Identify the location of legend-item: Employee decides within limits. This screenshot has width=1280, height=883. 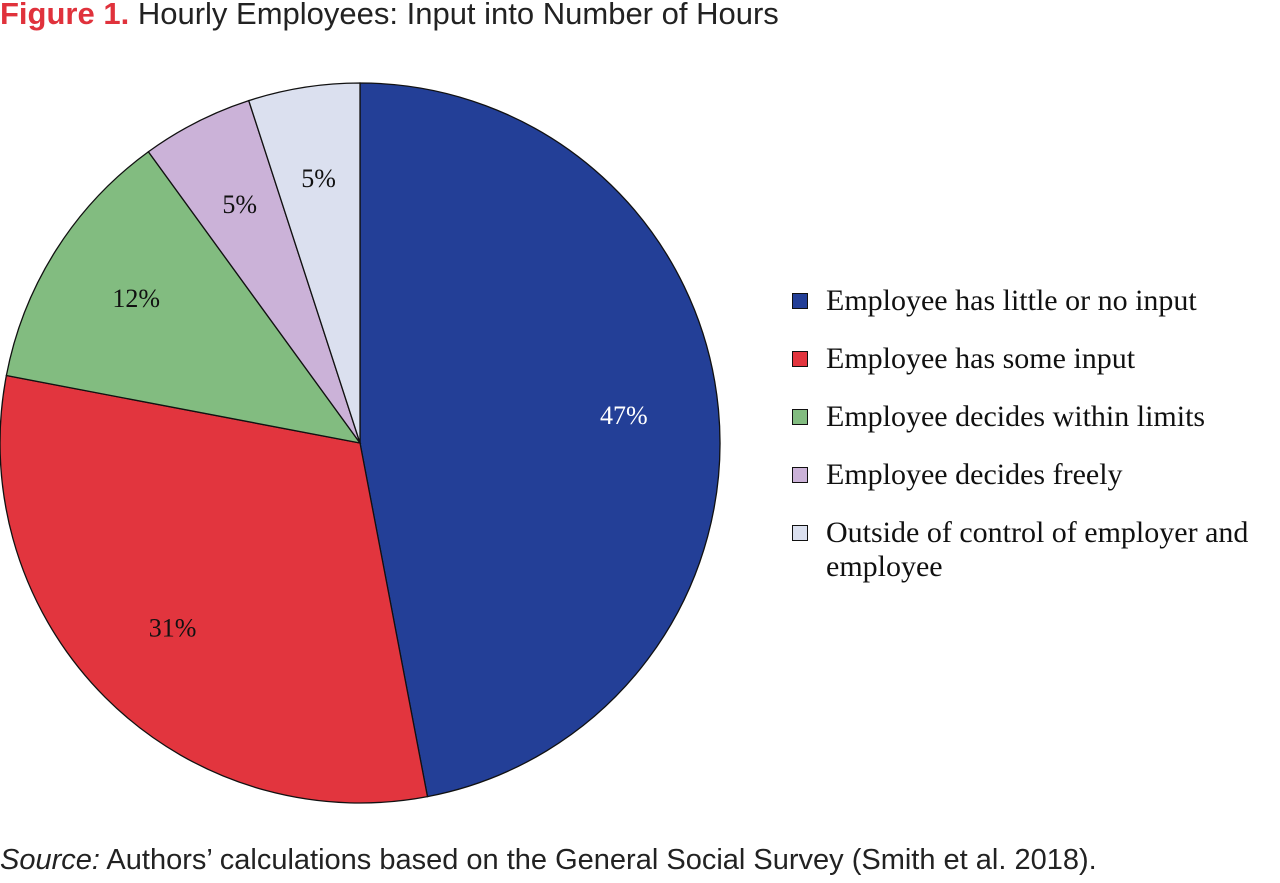
(1036, 417).